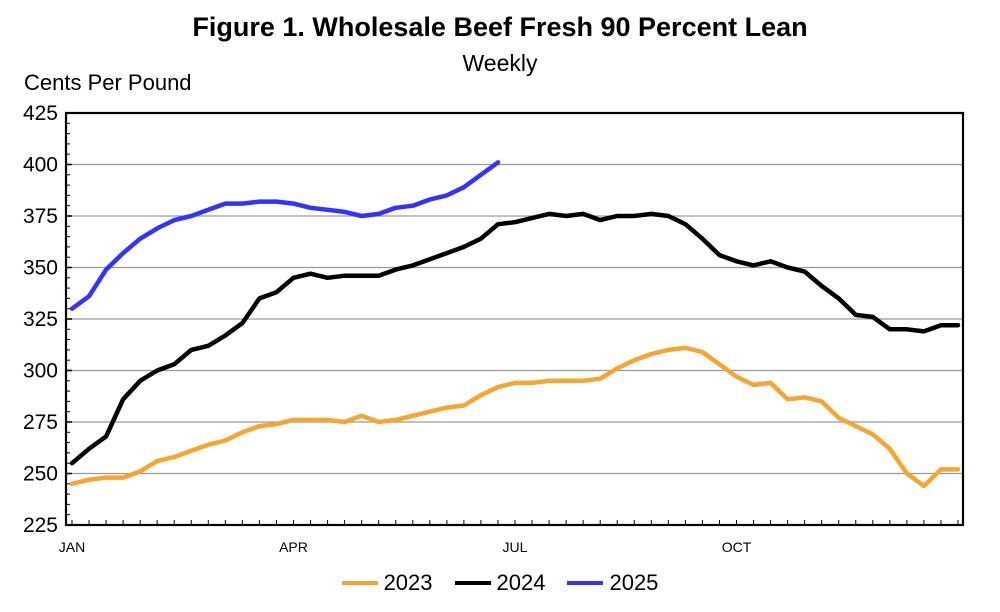 The height and width of the screenshot is (612, 1000). What do you see at coordinates (40, 474) in the screenshot?
I see `y-tick-label-250: 250` at bounding box center [40, 474].